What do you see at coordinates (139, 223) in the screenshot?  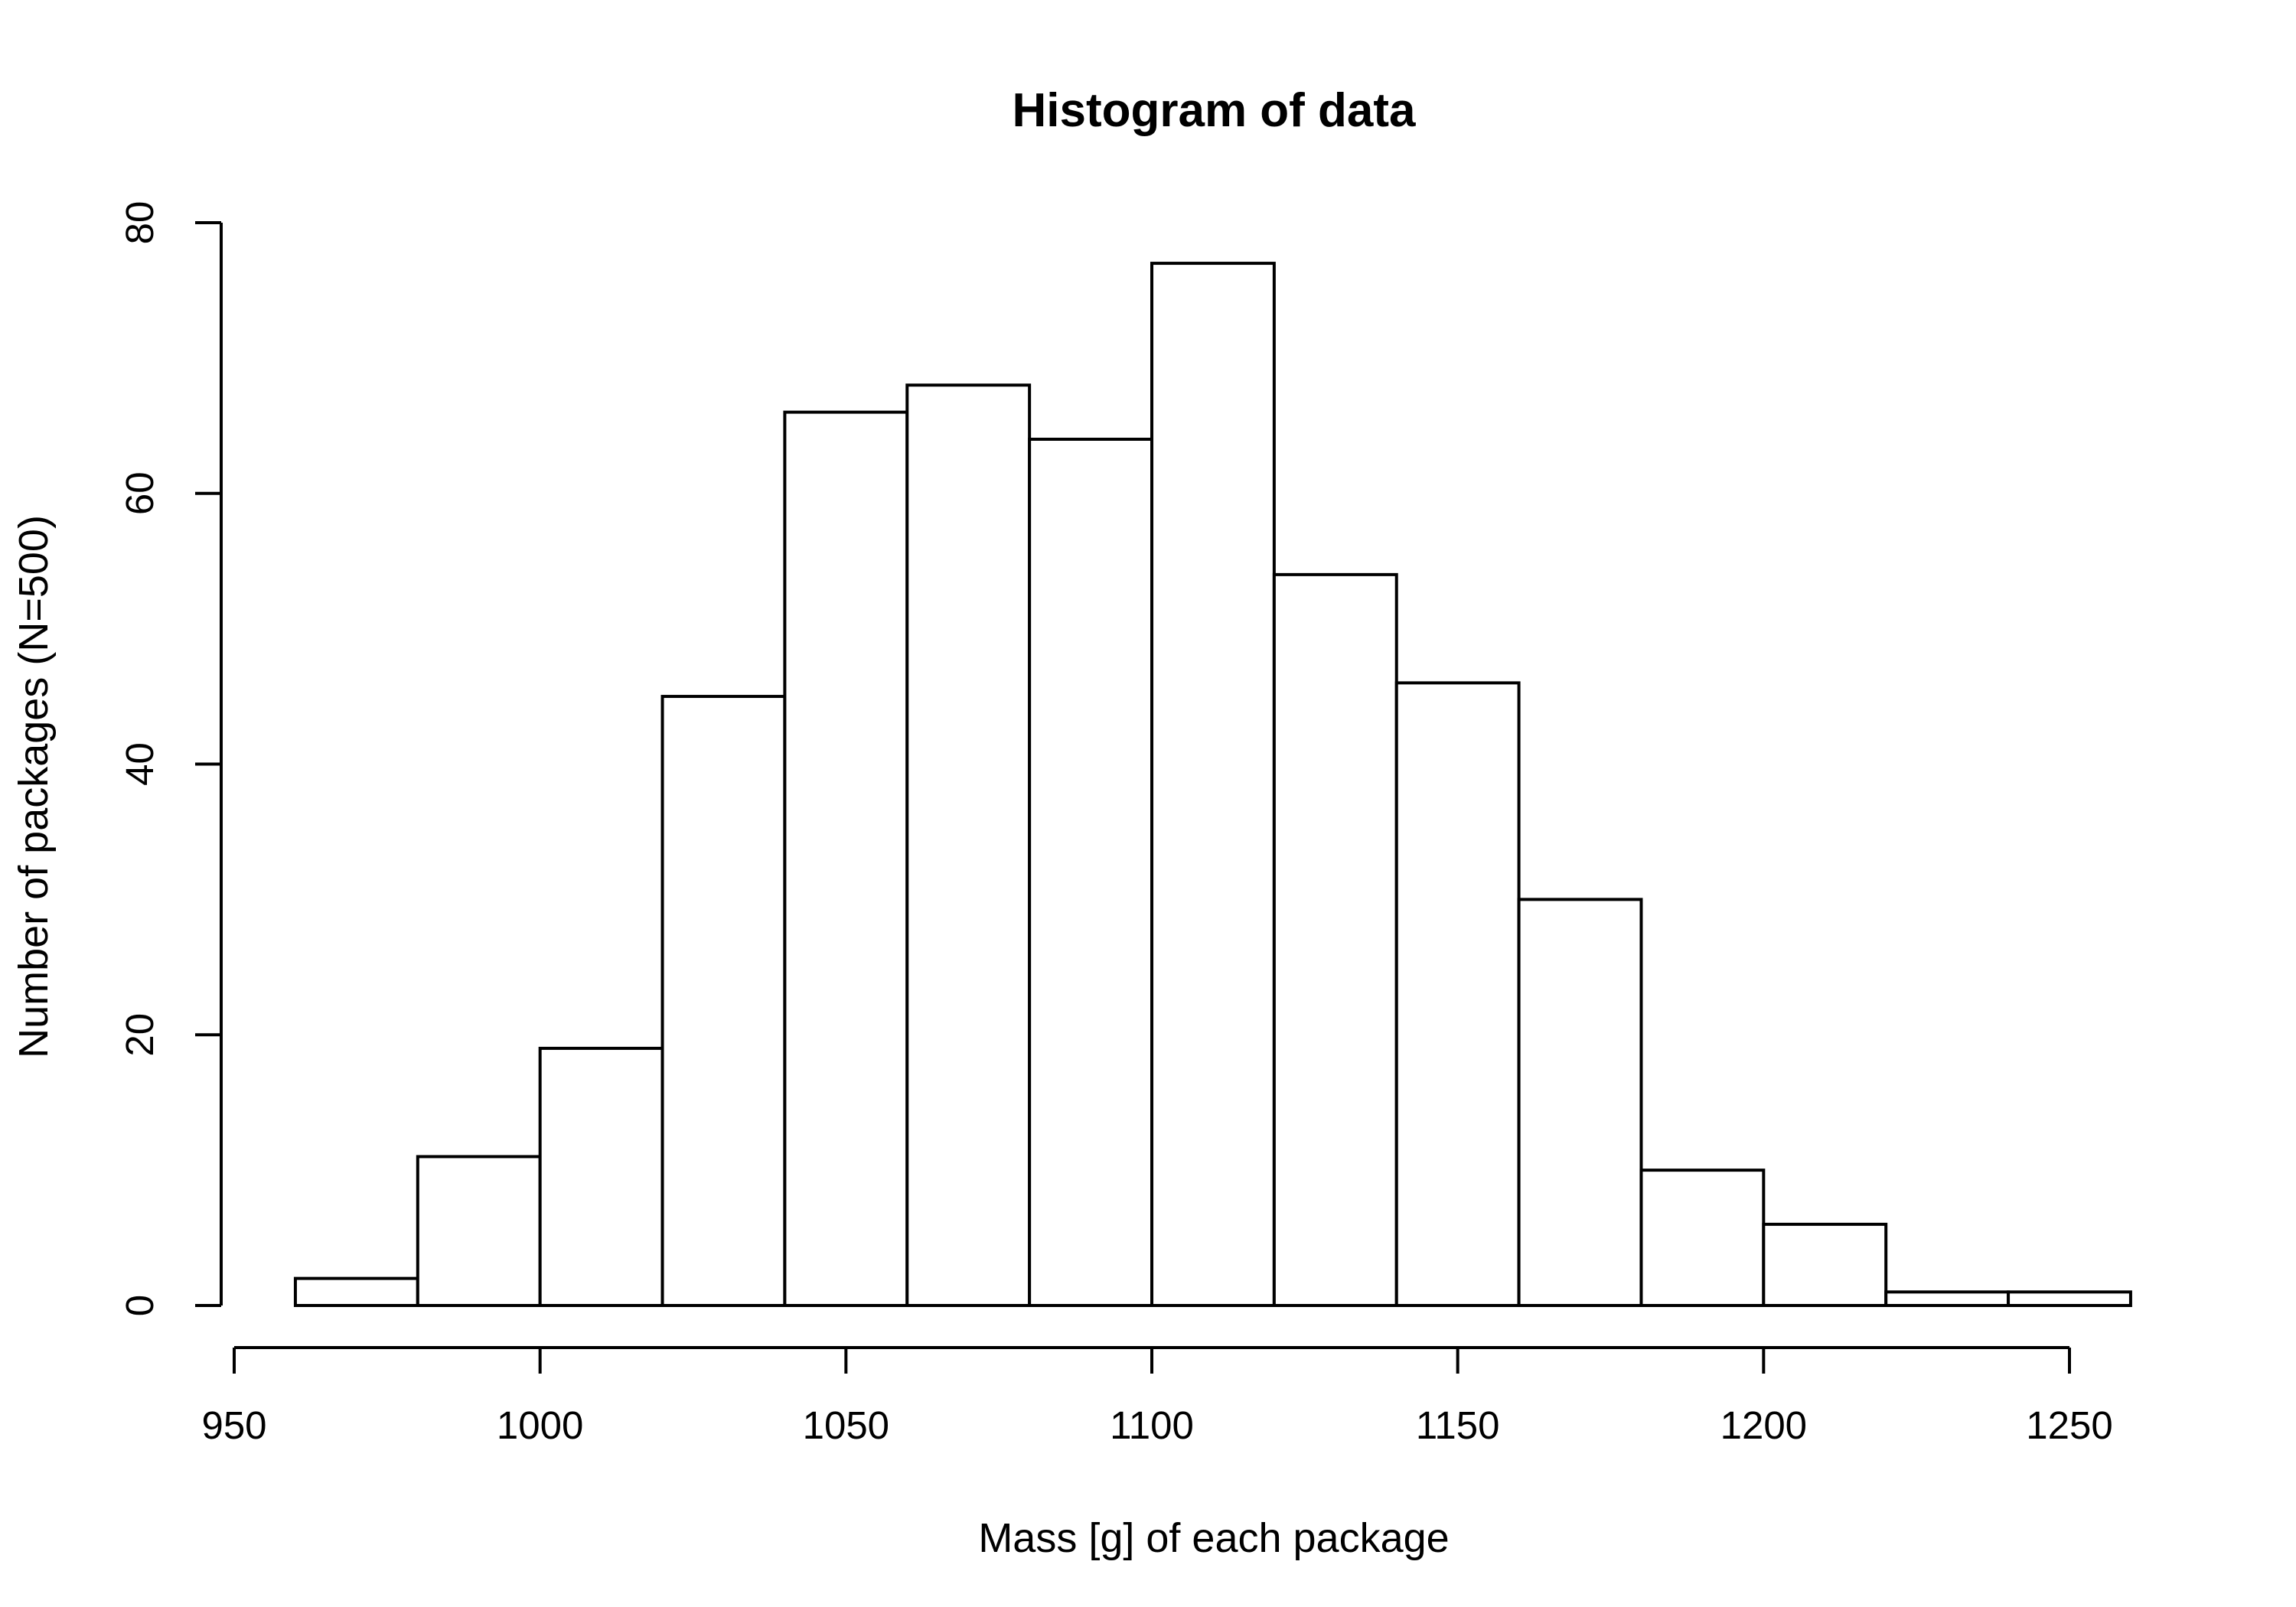 I see `y-tick-label-80: 80` at bounding box center [139, 223].